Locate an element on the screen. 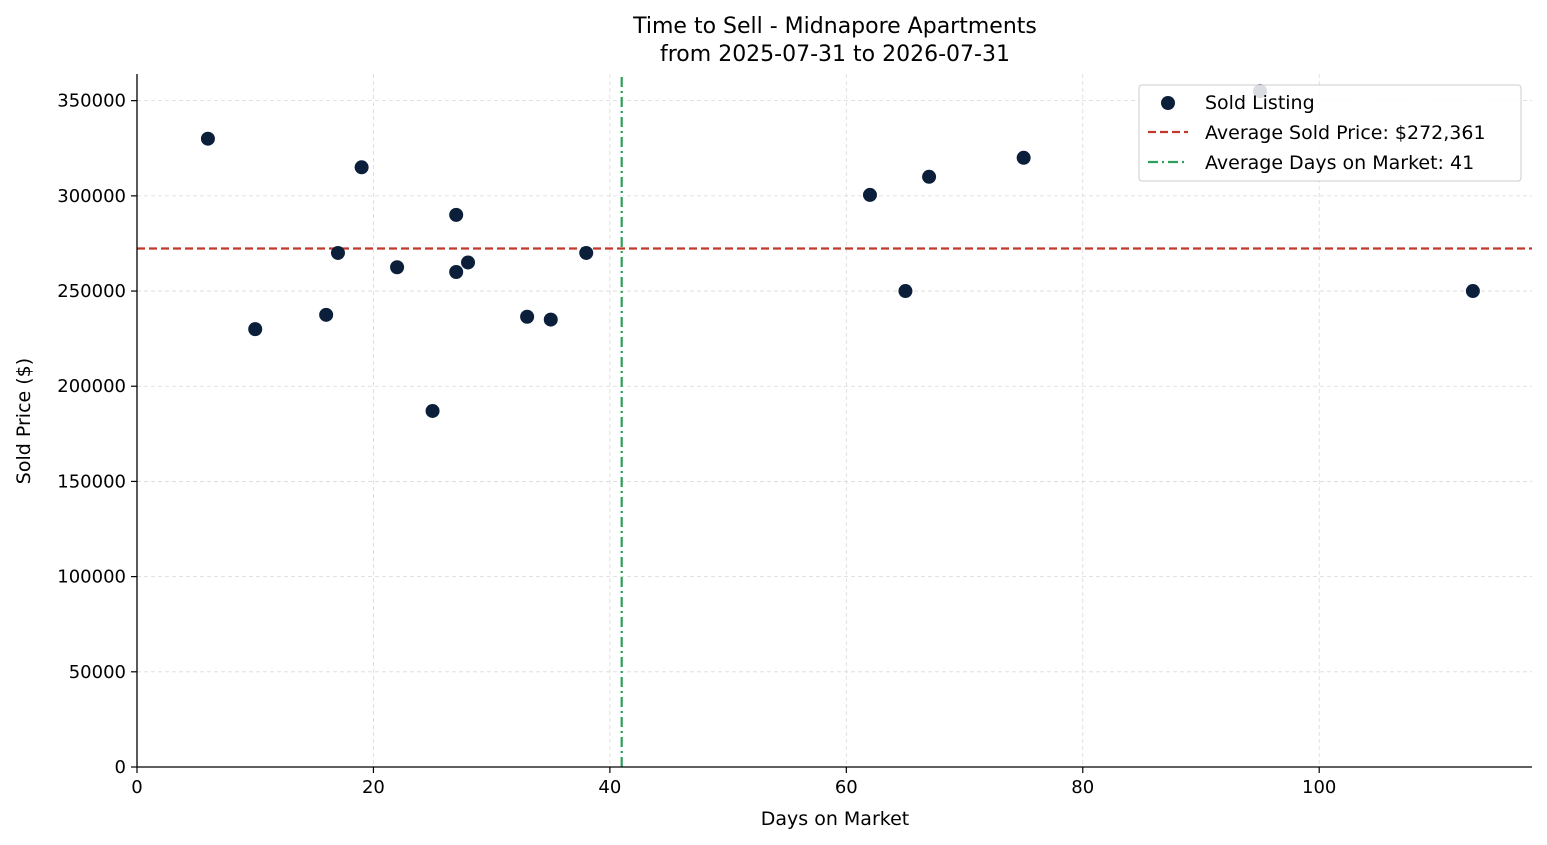  x-axis-label: Days on Market is located at coordinates (835, 819).